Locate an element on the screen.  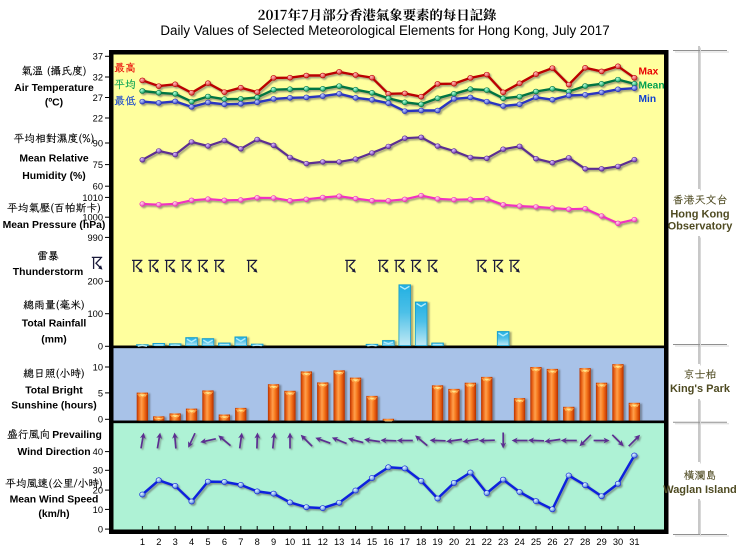
svg-text: 31 is located at coordinates (634, 542).